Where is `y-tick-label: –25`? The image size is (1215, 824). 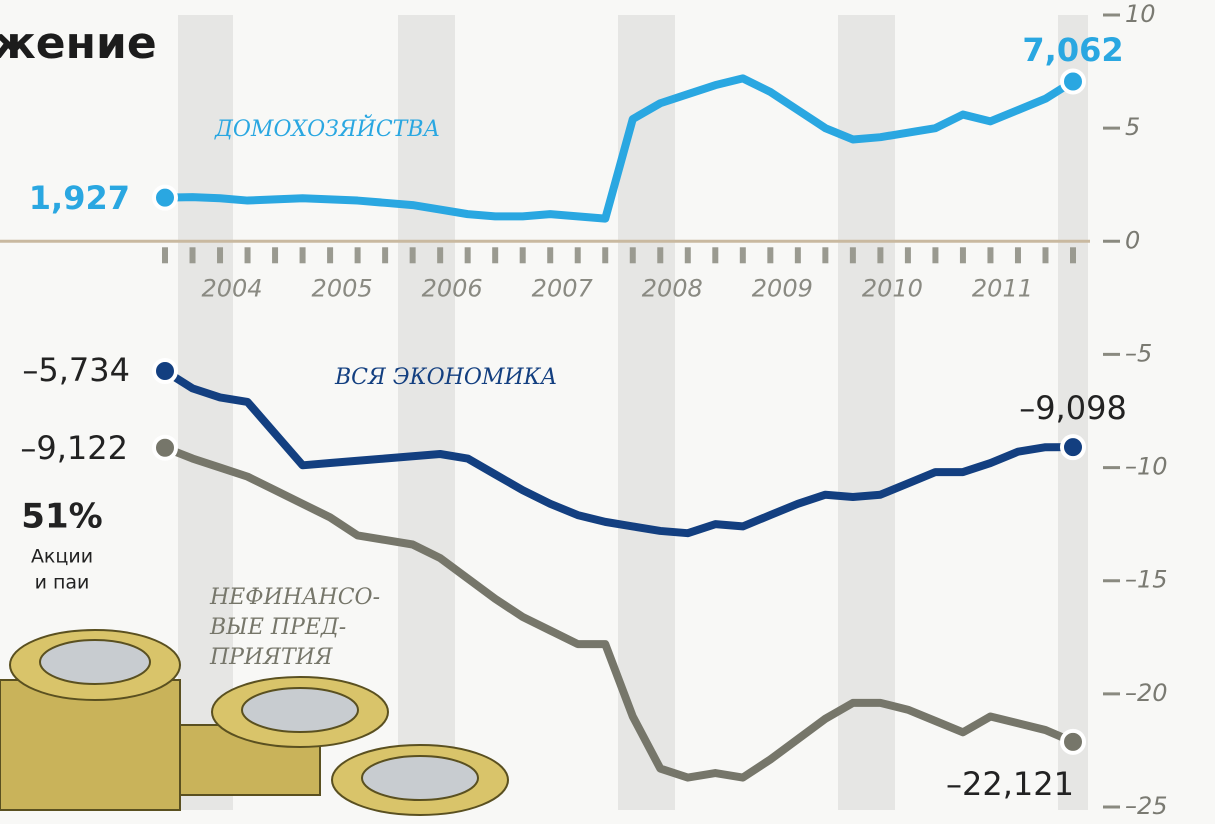 y-tick-label: –25 is located at coordinates (1146, 806).